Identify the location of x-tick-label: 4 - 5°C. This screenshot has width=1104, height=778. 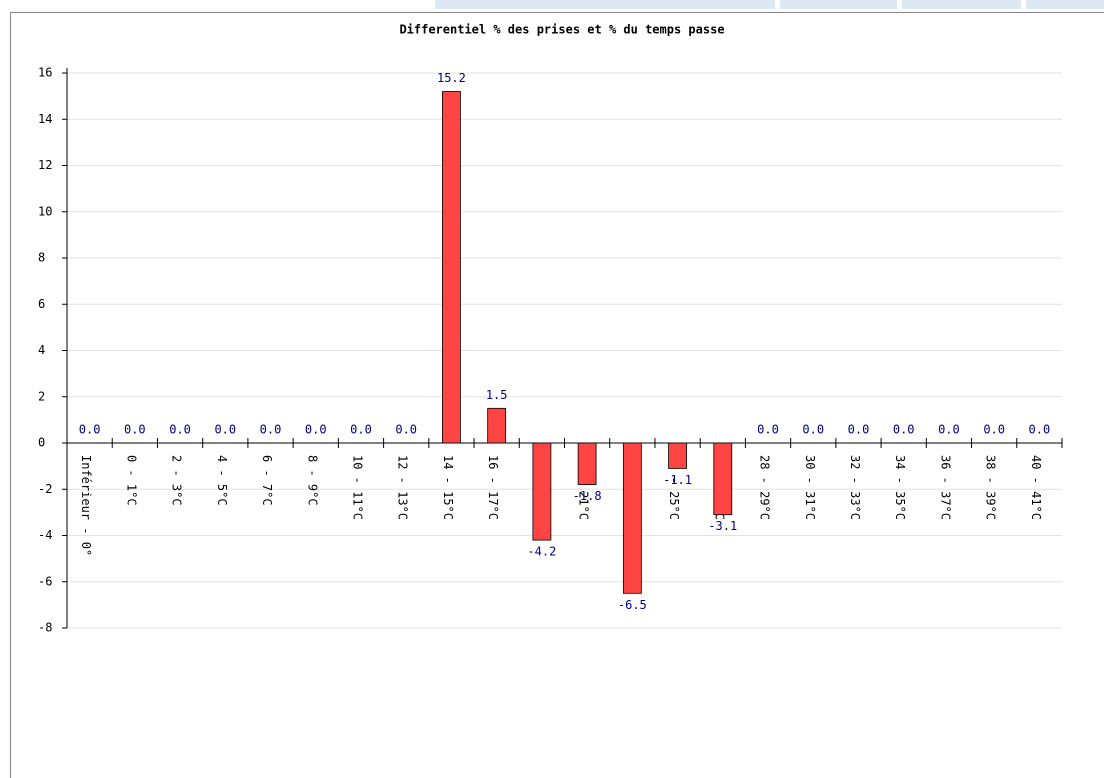
(222, 480).